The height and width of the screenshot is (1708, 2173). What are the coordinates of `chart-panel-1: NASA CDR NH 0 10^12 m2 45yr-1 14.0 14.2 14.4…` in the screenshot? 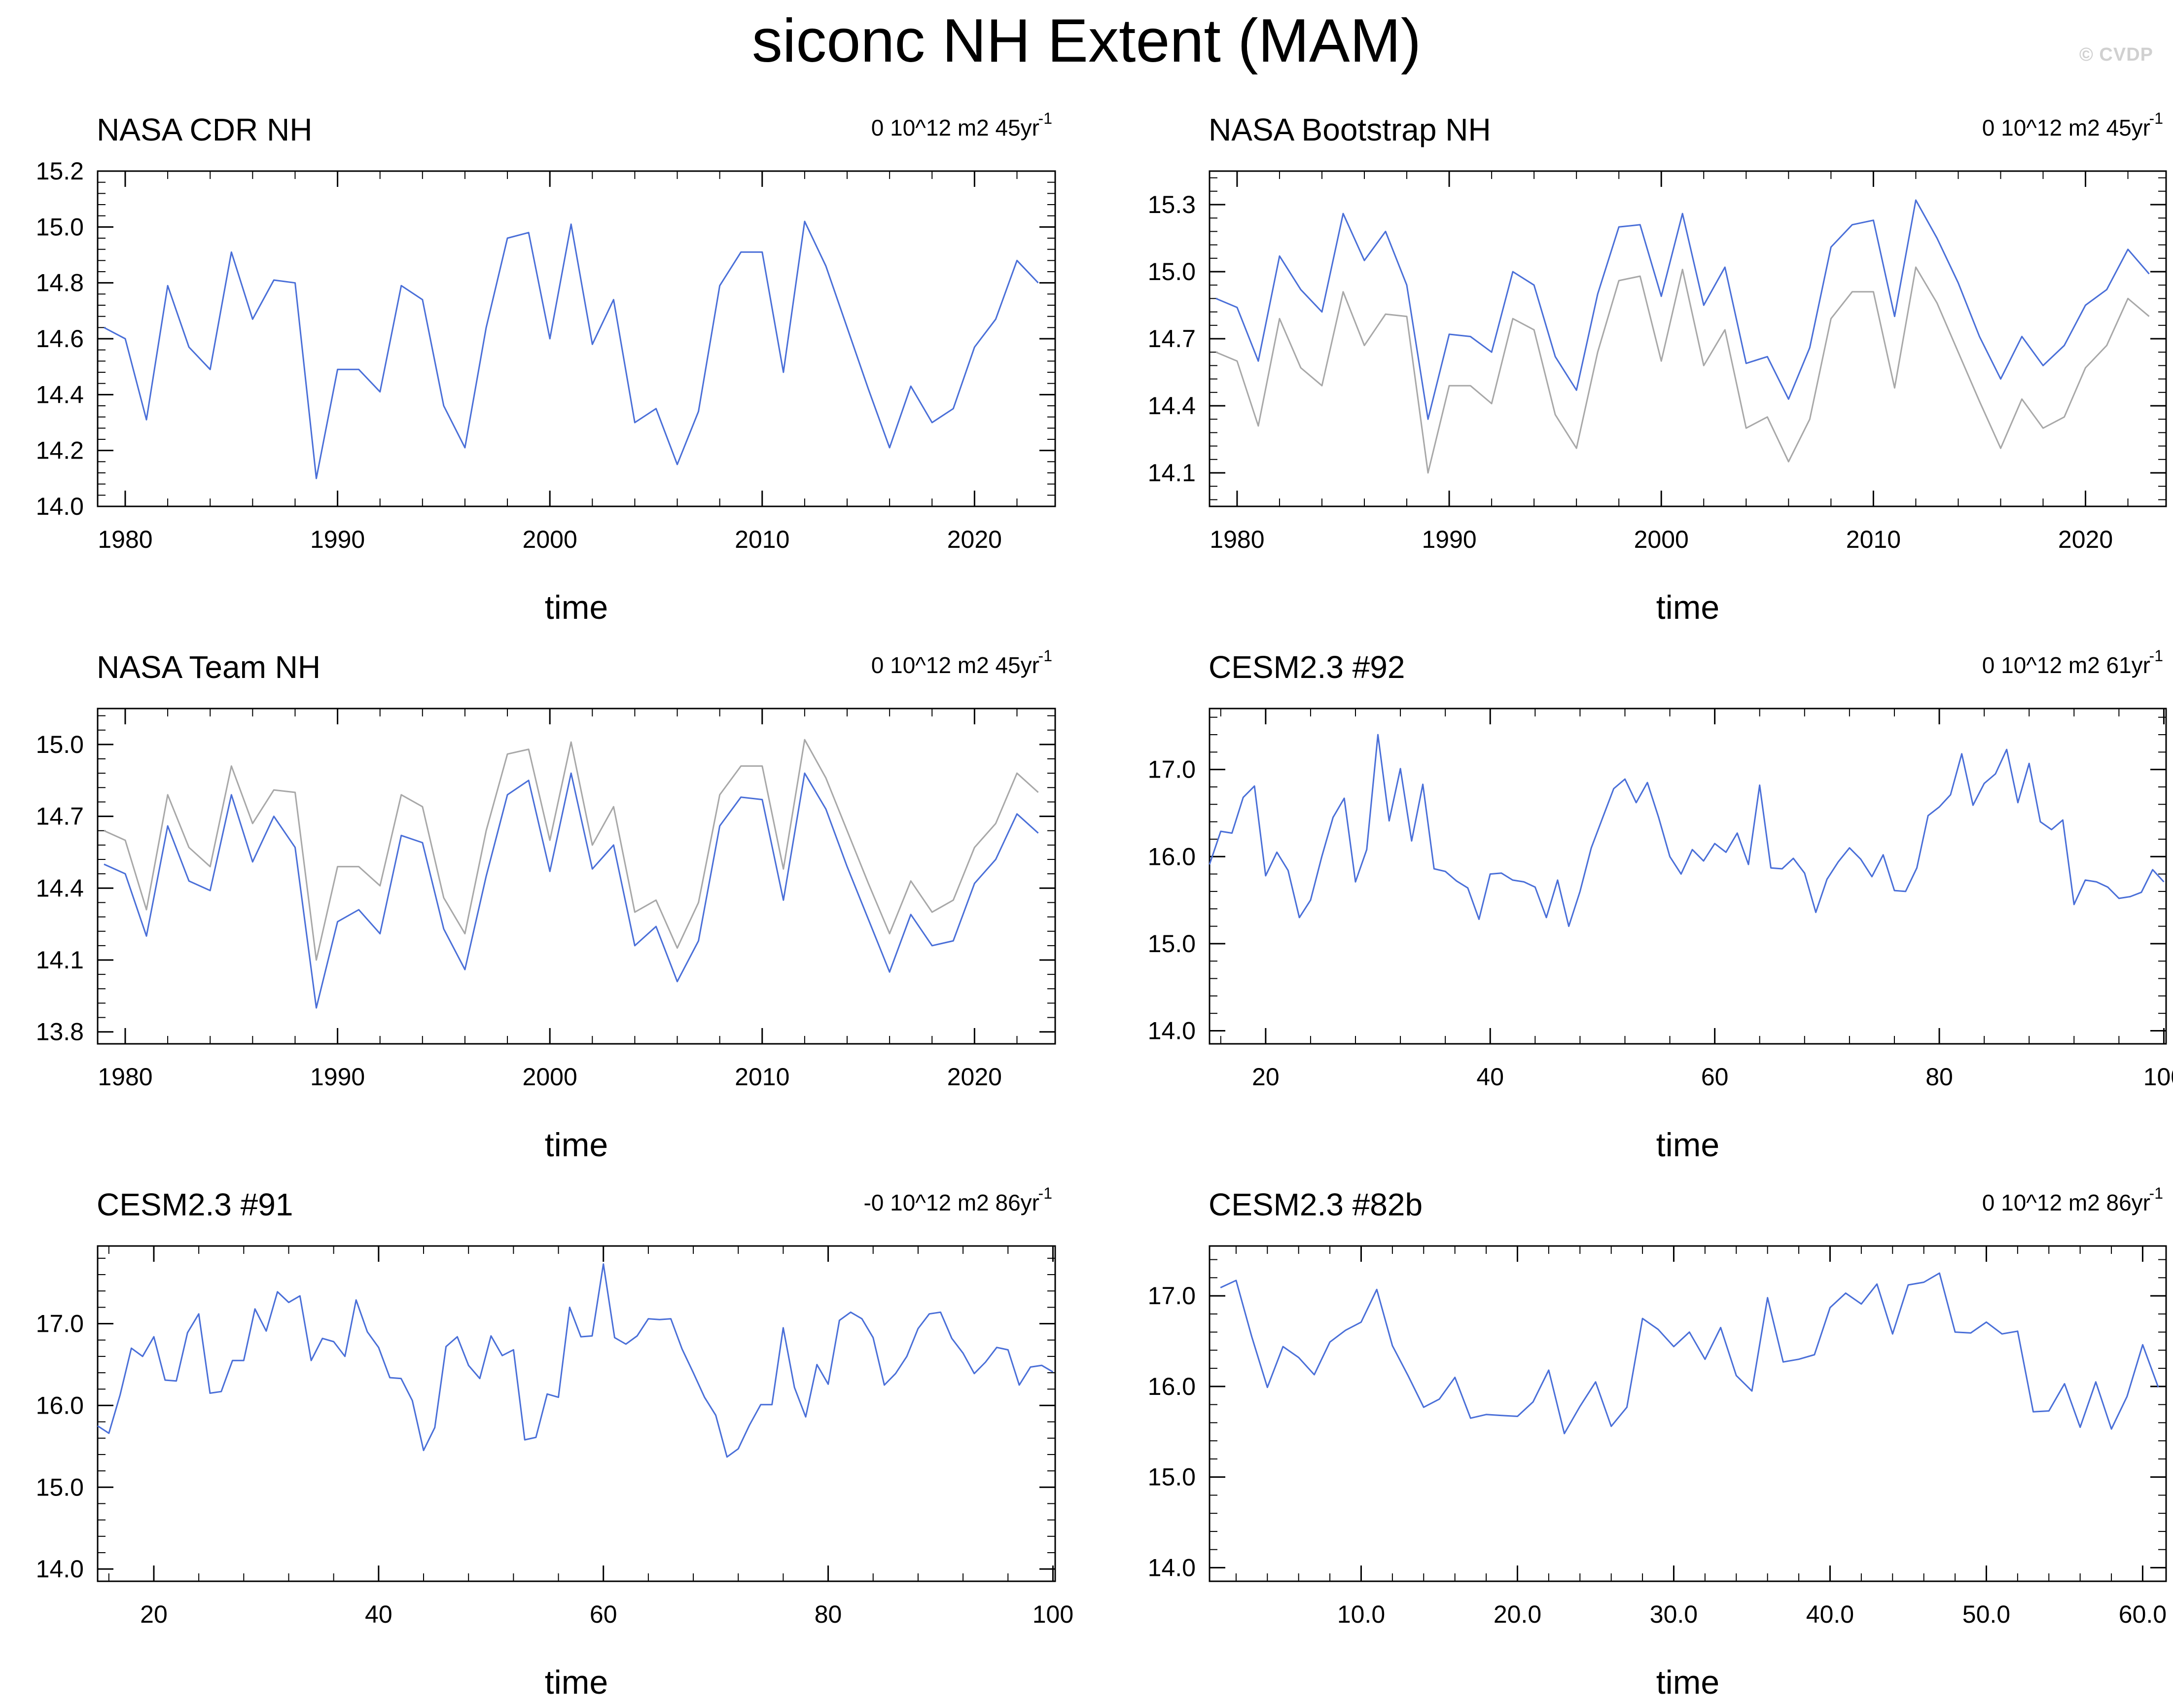 It's located at (546, 367).